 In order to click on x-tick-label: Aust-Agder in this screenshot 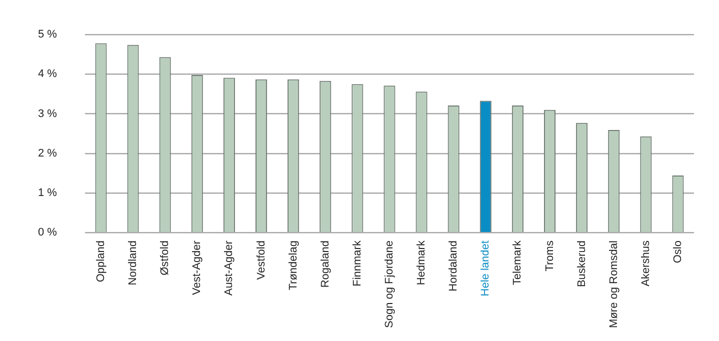, I will do `click(229, 268)`.